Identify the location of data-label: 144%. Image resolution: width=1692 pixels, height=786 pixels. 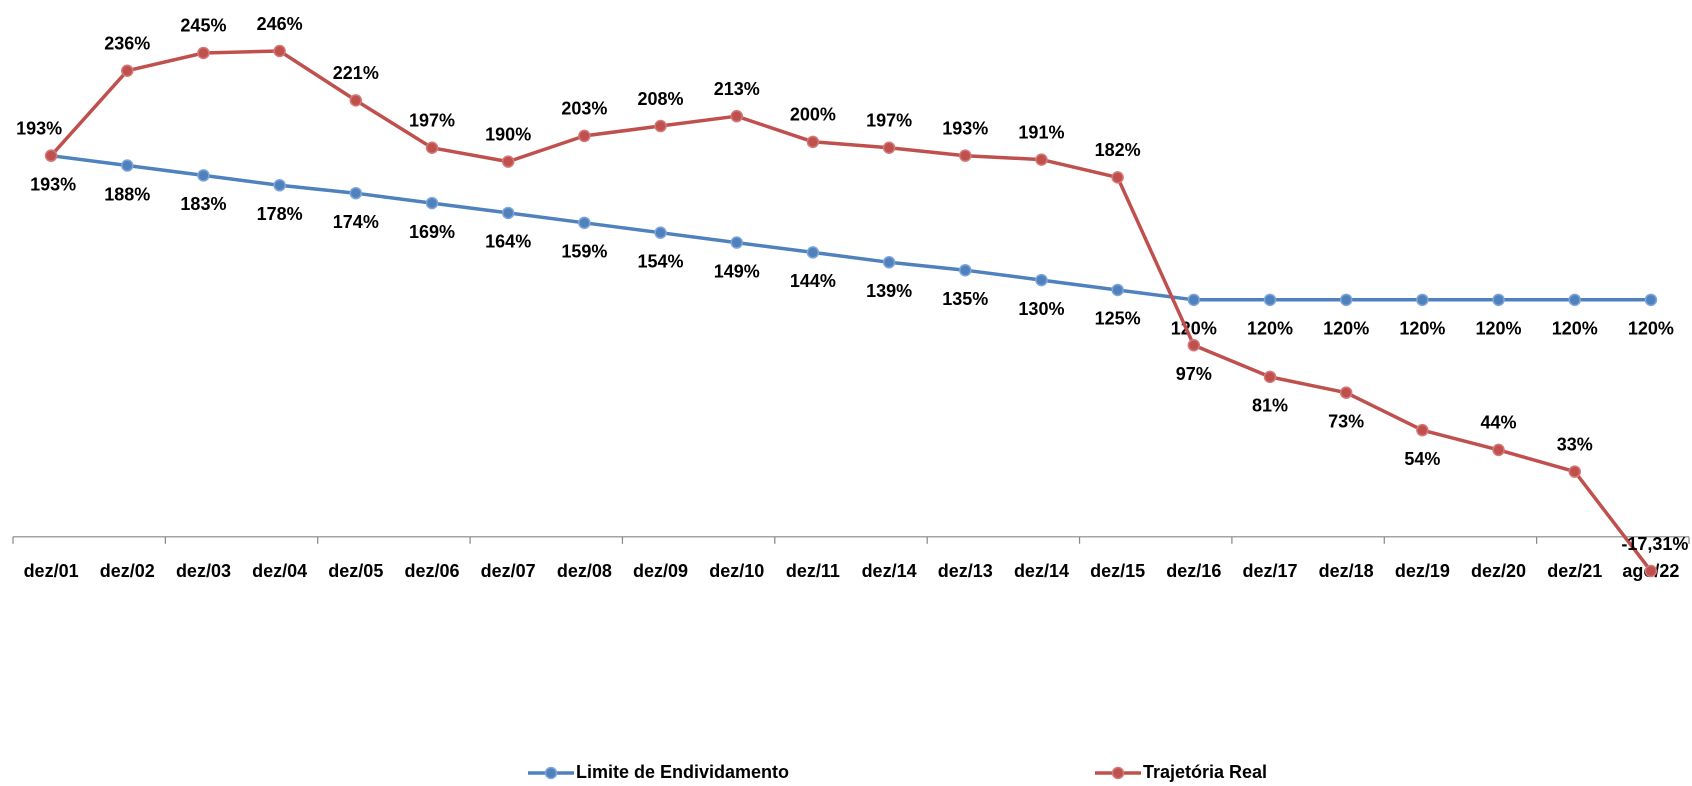
(813, 281).